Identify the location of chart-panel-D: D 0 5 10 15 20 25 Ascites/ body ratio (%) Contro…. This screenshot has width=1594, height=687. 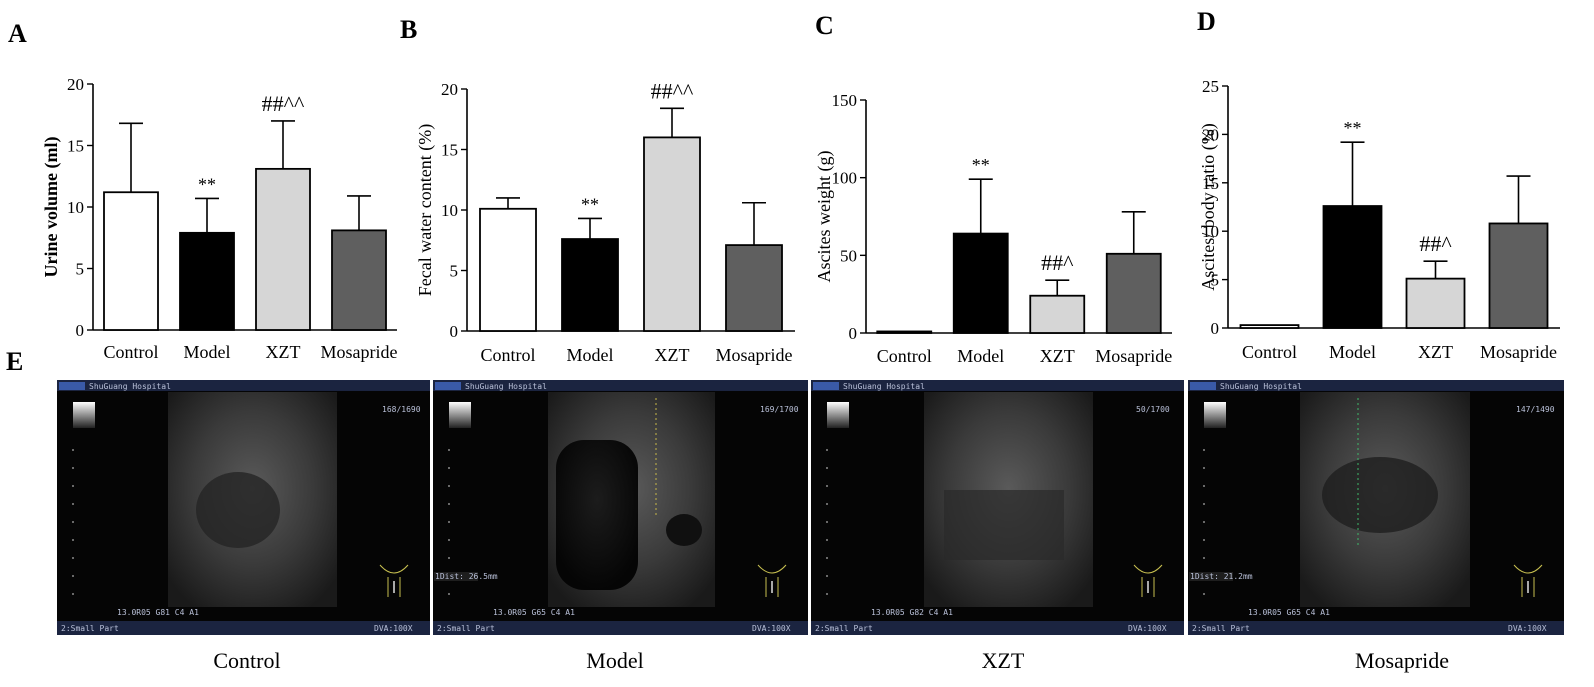
(1378, 184).